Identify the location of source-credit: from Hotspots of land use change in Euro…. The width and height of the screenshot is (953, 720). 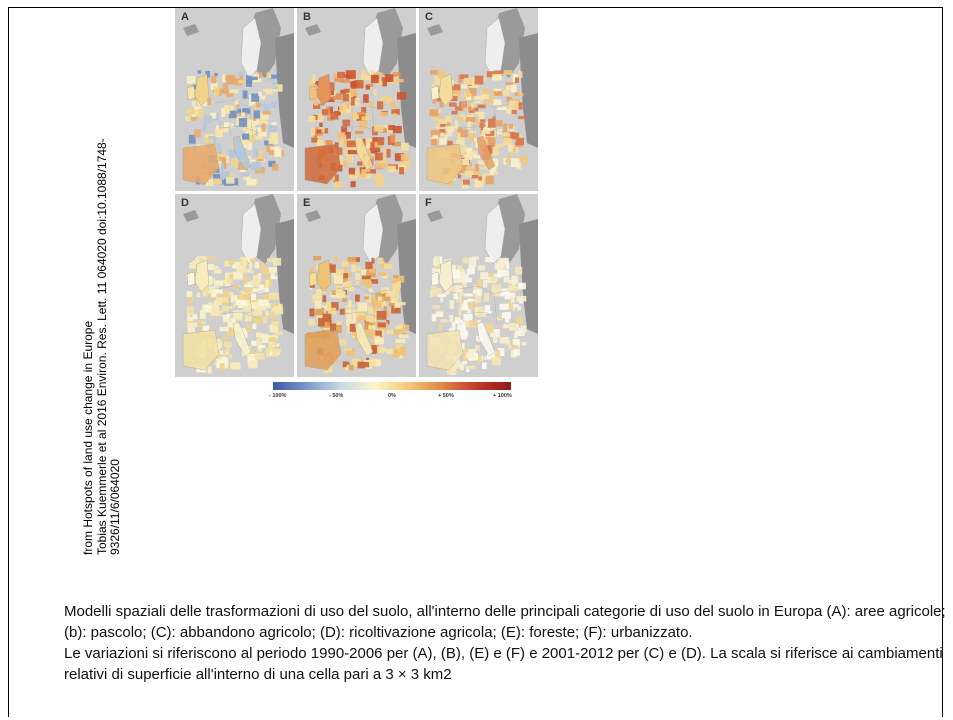
(103, 300).